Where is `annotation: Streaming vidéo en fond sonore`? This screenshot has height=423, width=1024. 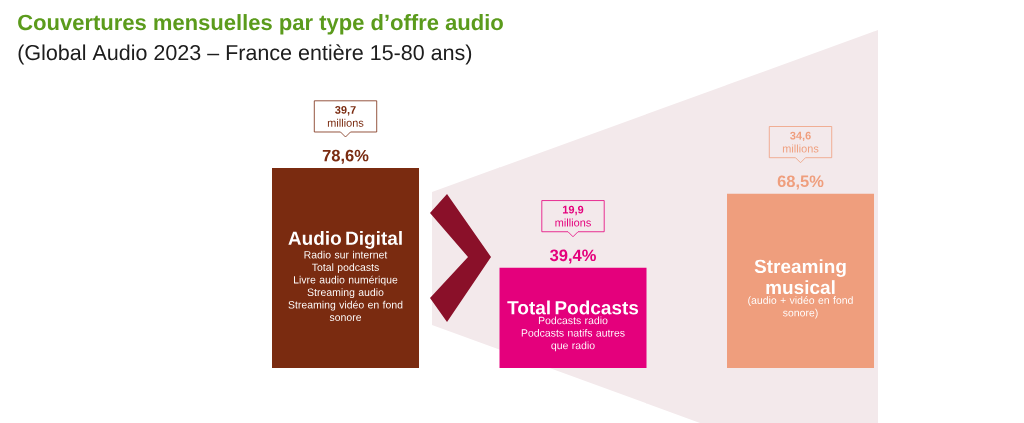 annotation: Streaming vidéo en fond sonore is located at coordinates (345, 311).